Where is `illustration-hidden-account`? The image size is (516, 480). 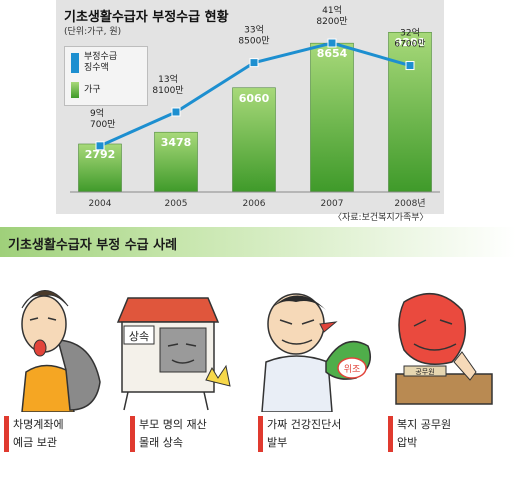 illustration-hidden-account is located at coordinates (61, 351).